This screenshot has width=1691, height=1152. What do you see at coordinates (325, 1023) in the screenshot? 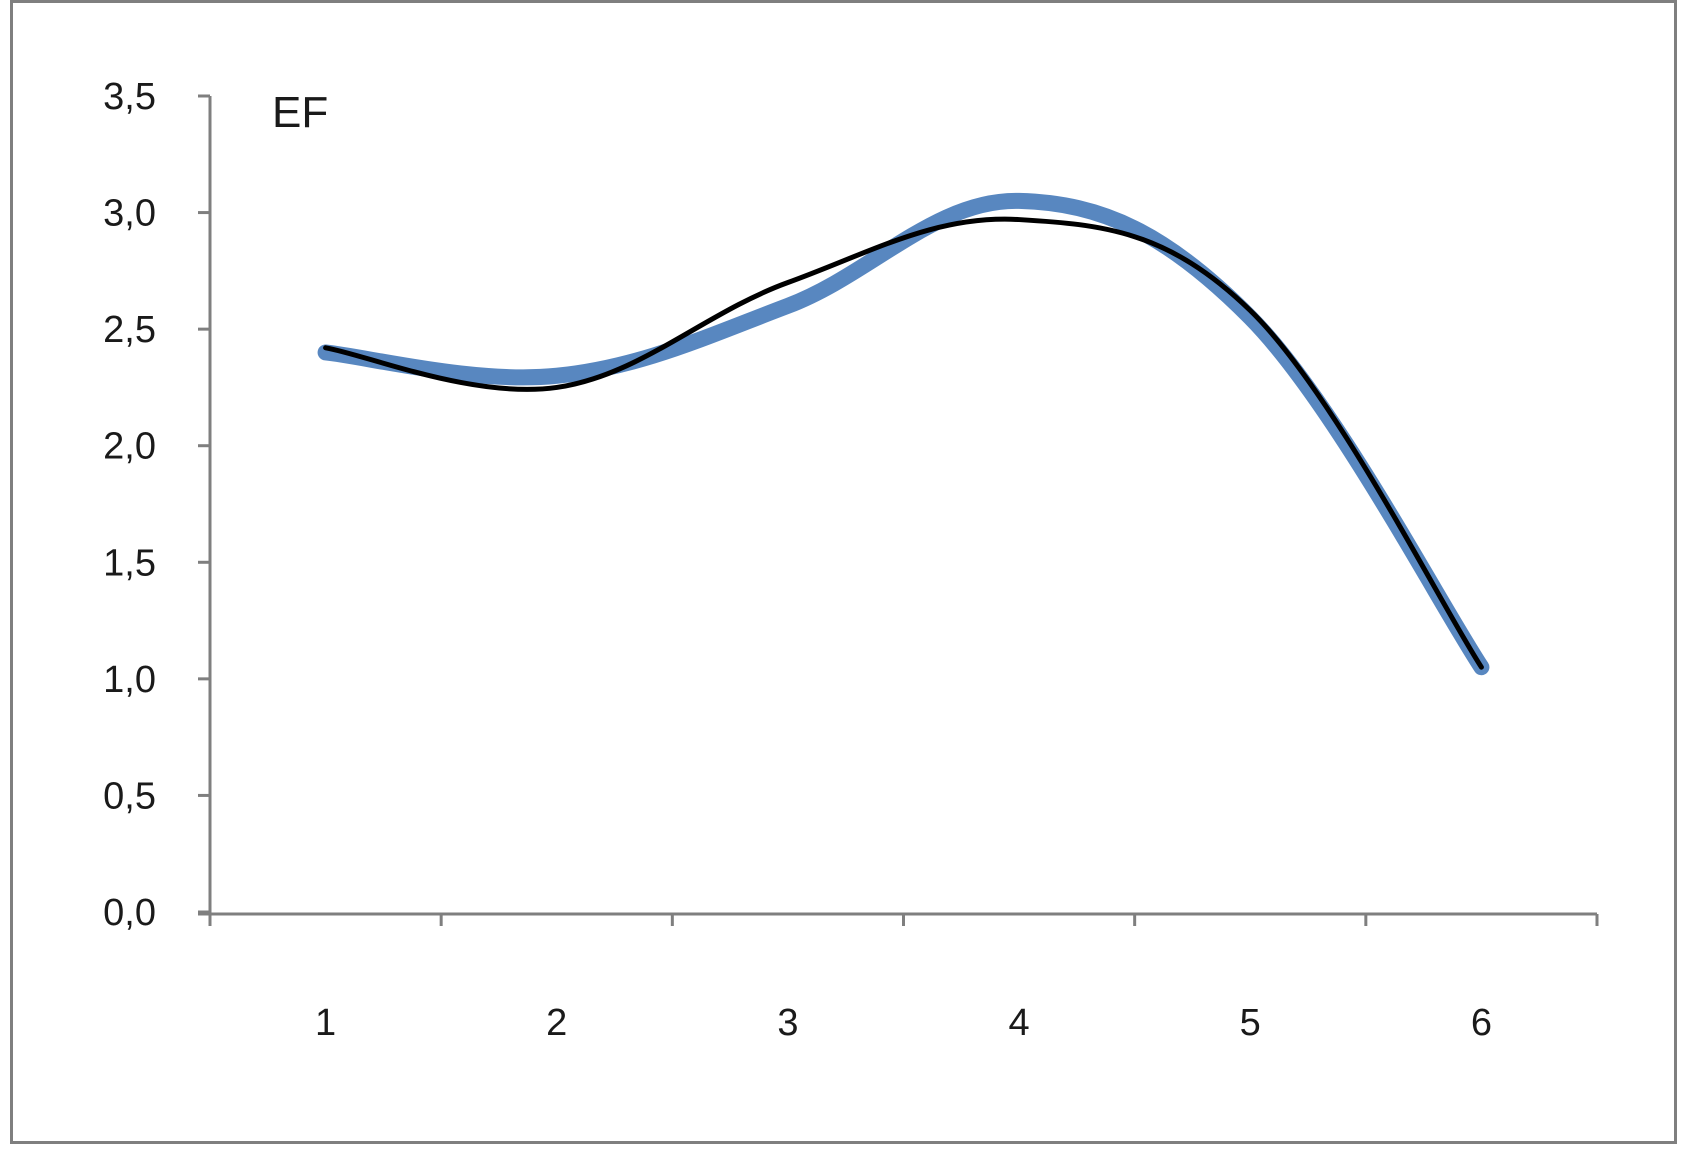
I see `x-tick-label: 1` at bounding box center [325, 1023].